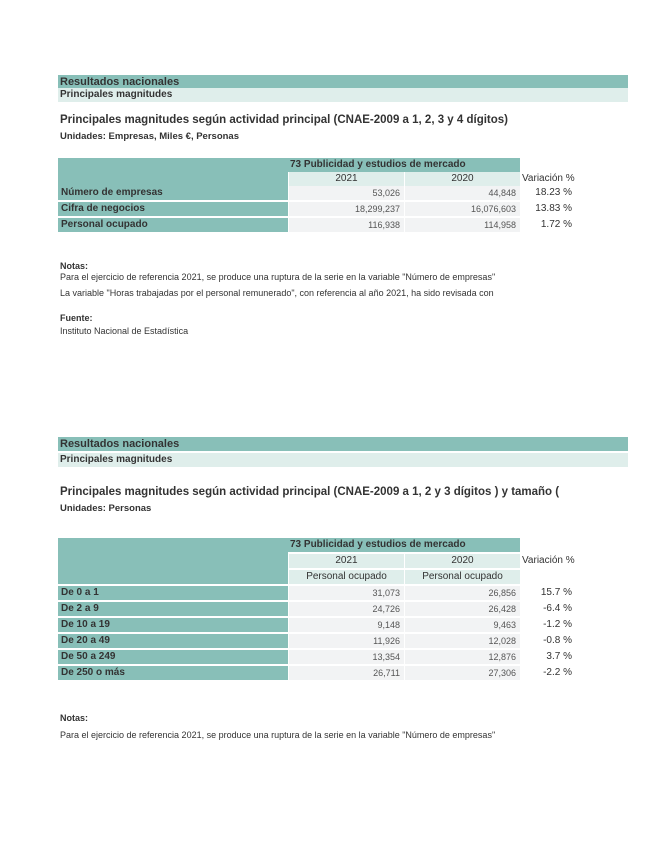 The width and height of the screenshot is (655, 848). I want to click on row-label: Cifra de negocios, so click(173, 209).